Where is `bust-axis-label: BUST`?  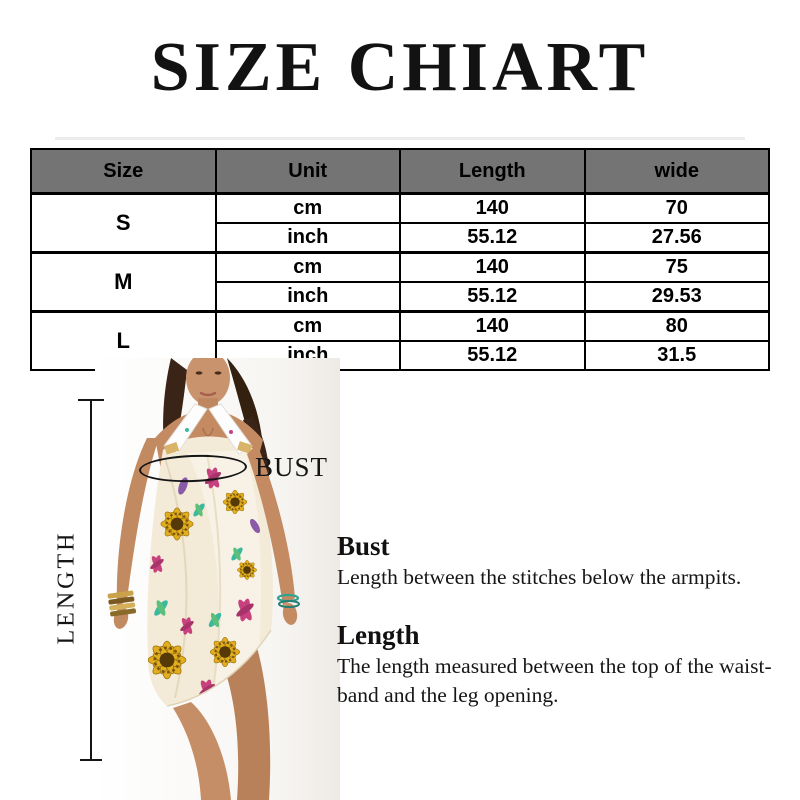 bust-axis-label: BUST is located at coordinates (292, 467).